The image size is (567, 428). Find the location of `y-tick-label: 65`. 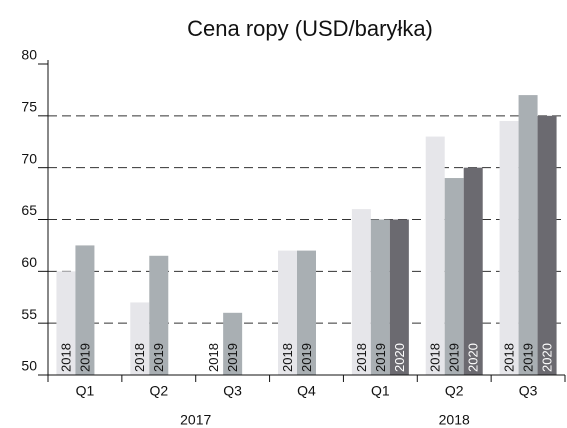

y-tick-label: 65 is located at coordinates (29, 210).